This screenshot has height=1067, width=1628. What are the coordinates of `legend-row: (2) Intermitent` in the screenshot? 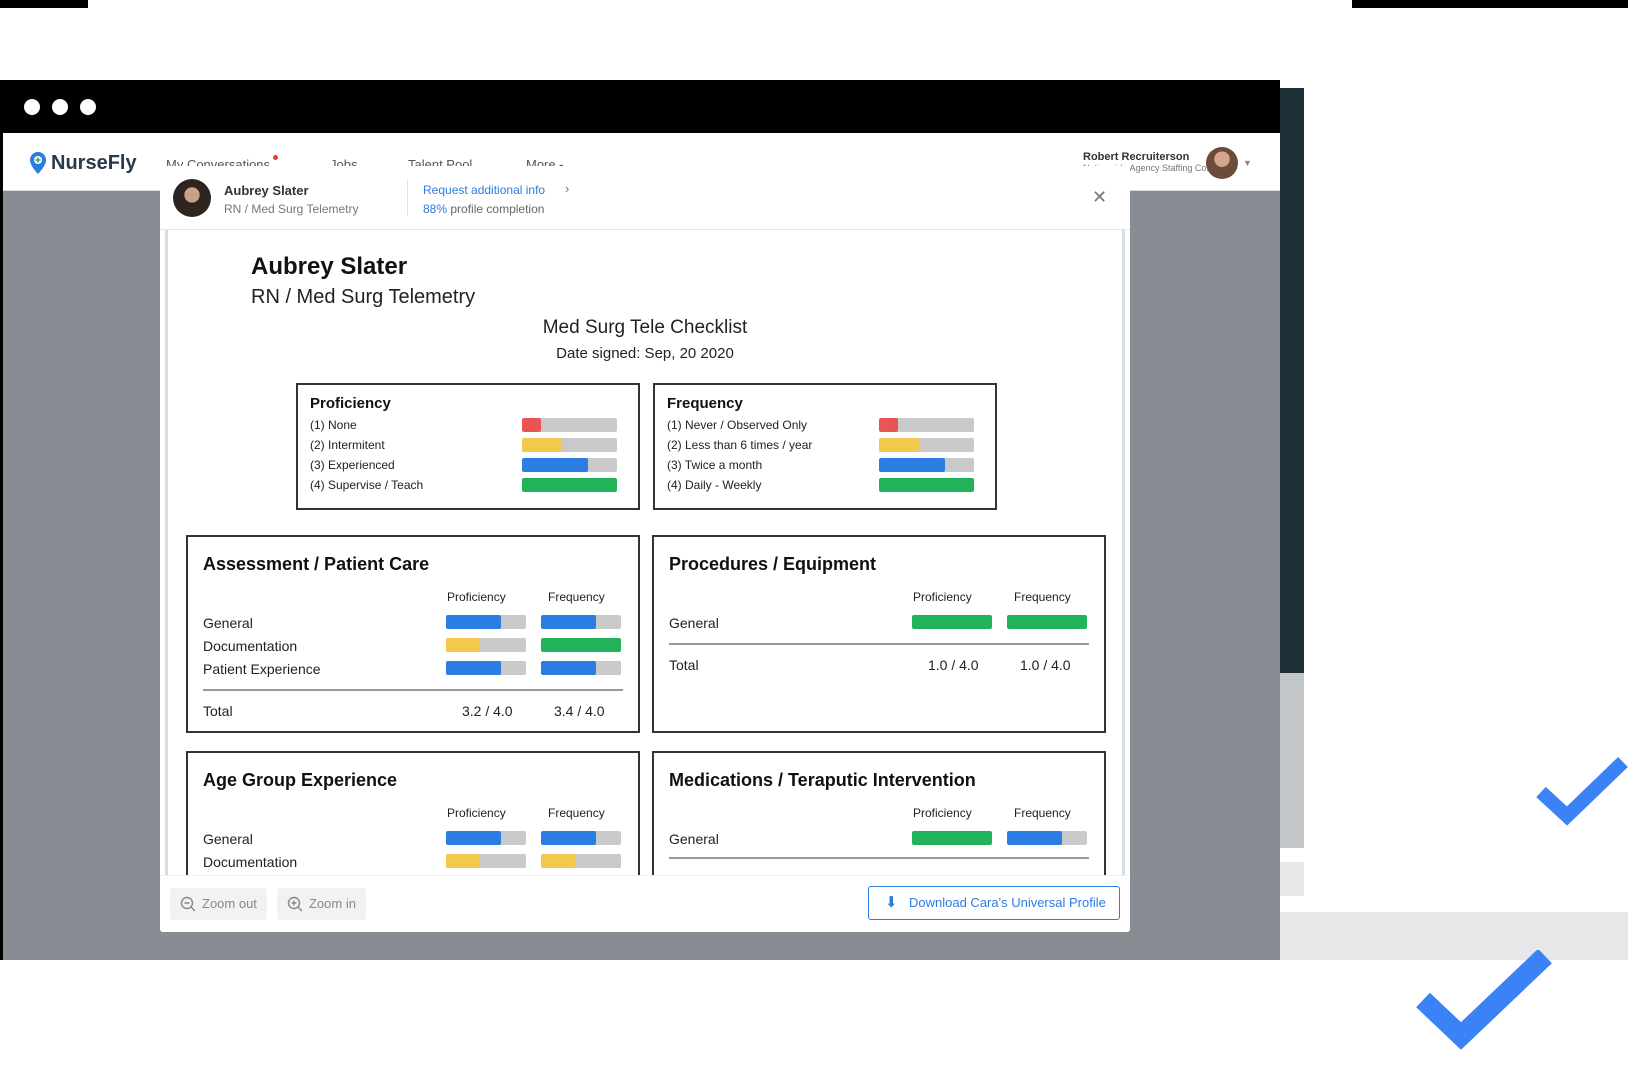 It's located at (468, 447).